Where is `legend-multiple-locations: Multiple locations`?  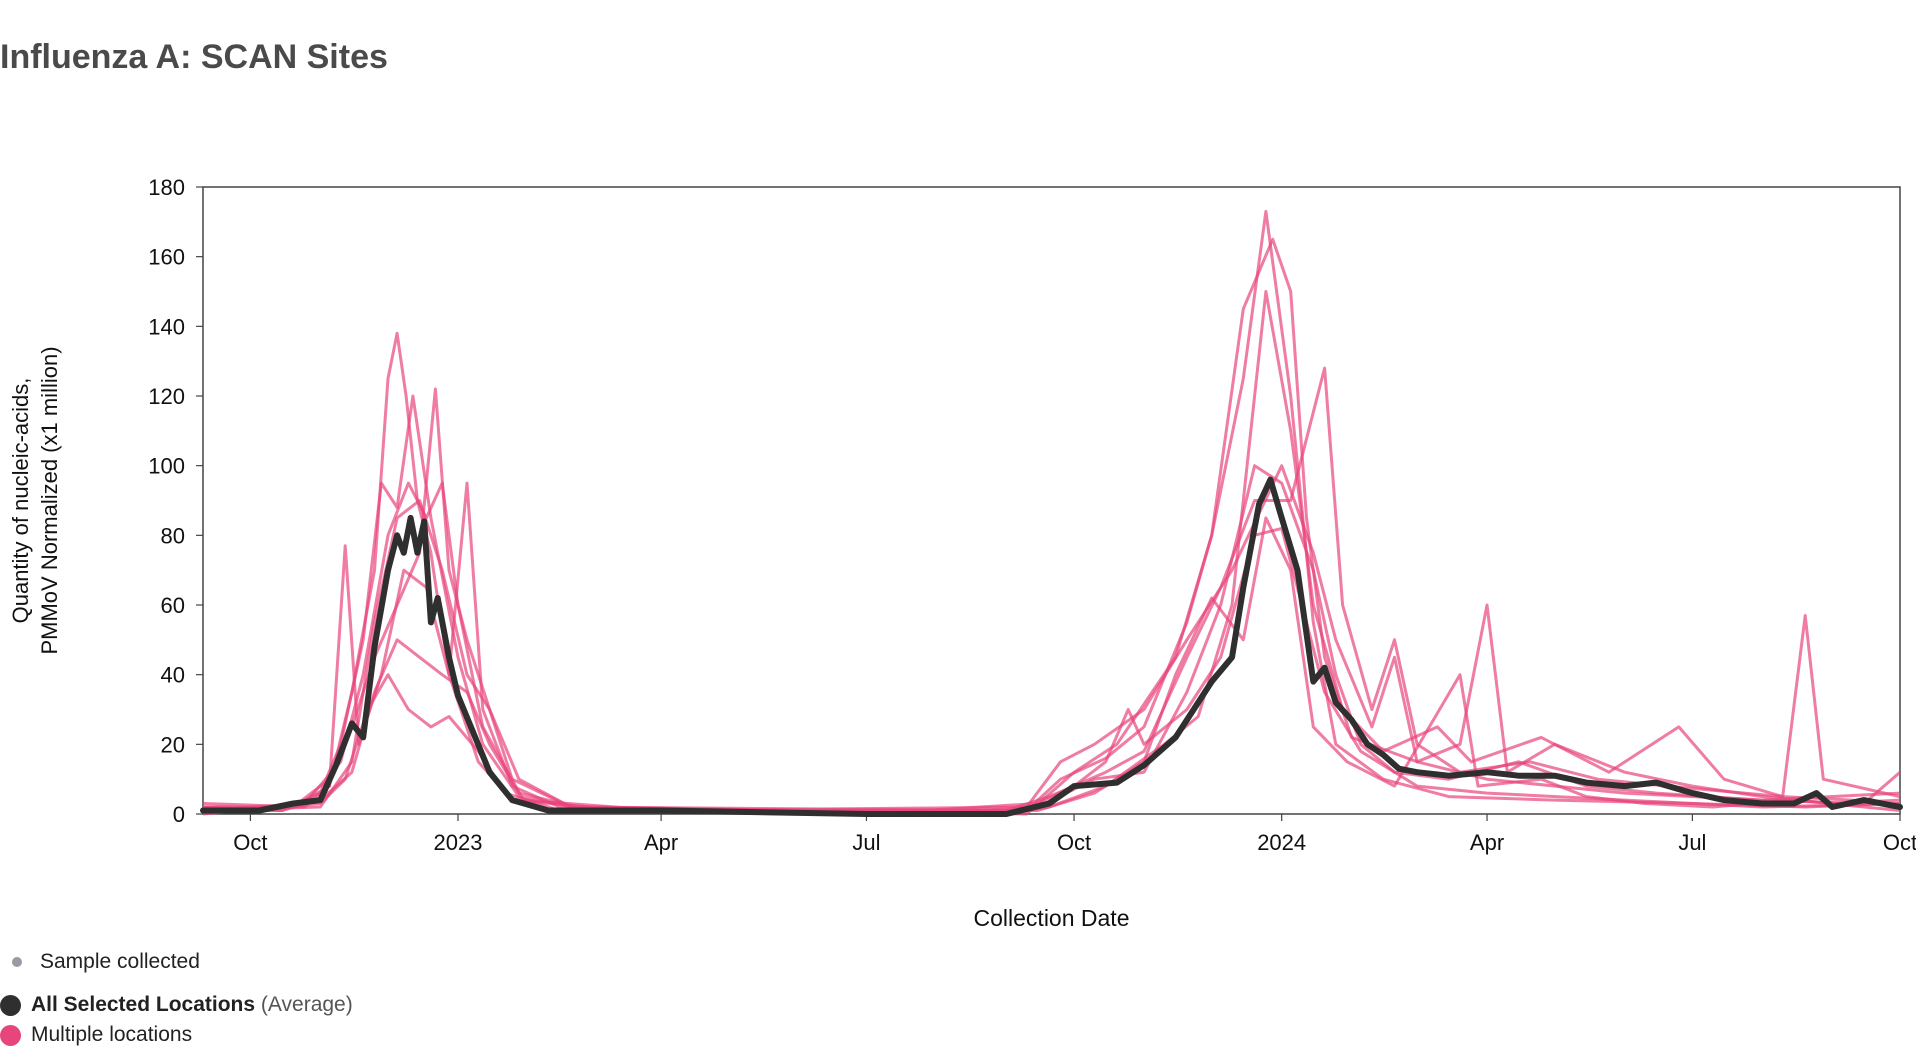
legend-multiple-locations: Multiple locations is located at coordinates (96, 1035).